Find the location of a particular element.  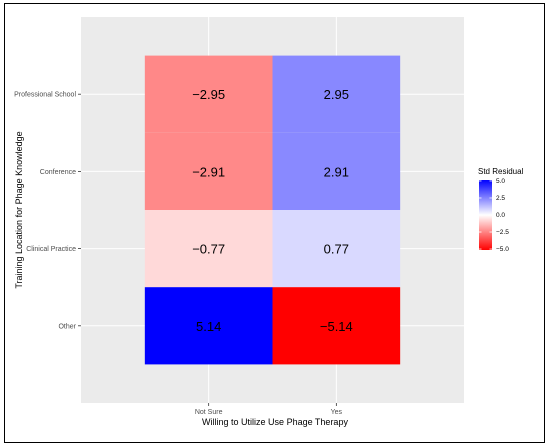

cell-value-label: 5.14 is located at coordinates (208, 326).